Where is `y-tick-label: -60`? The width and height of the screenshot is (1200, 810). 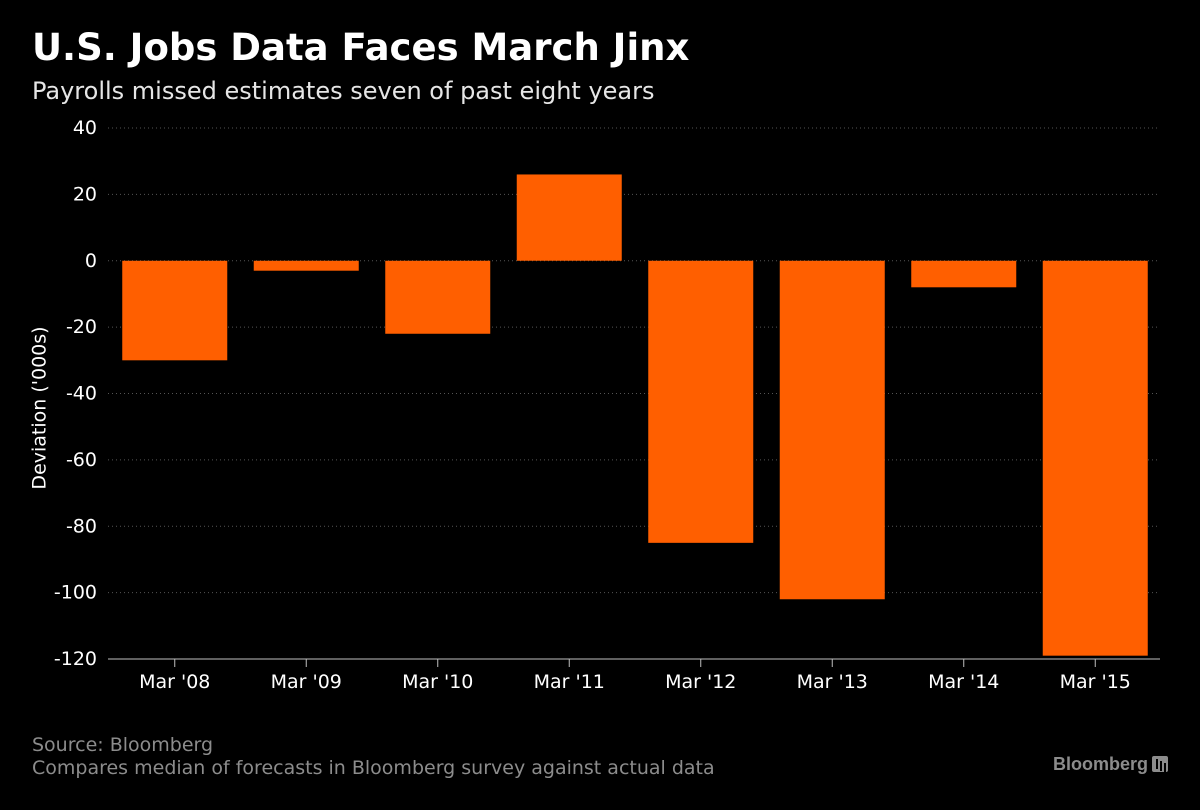 y-tick-label: -60 is located at coordinates (81, 460).